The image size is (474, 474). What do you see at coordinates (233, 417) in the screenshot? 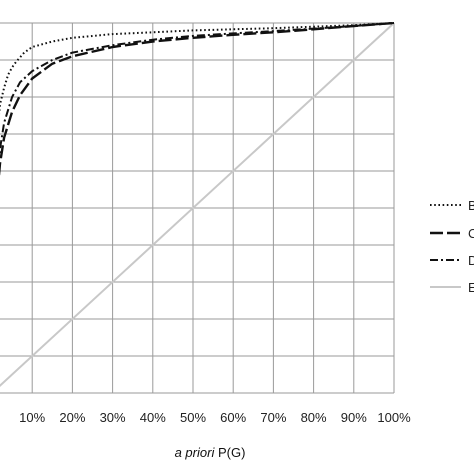
I see `x-tick-label: 60%` at bounding box center [233, 417].